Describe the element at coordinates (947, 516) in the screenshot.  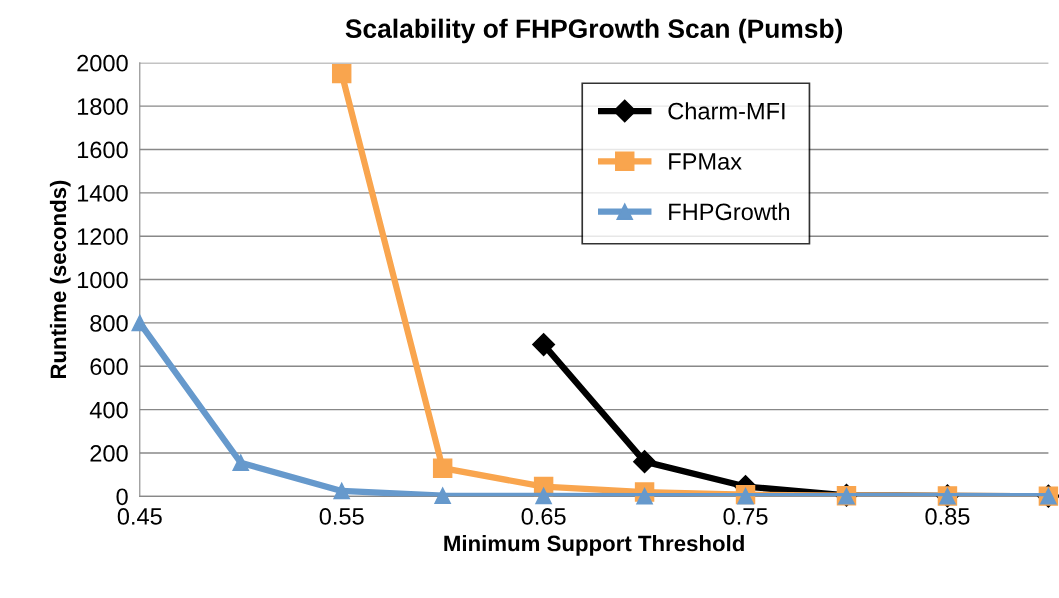
I see `x-tick-label: 0.85` at that location.